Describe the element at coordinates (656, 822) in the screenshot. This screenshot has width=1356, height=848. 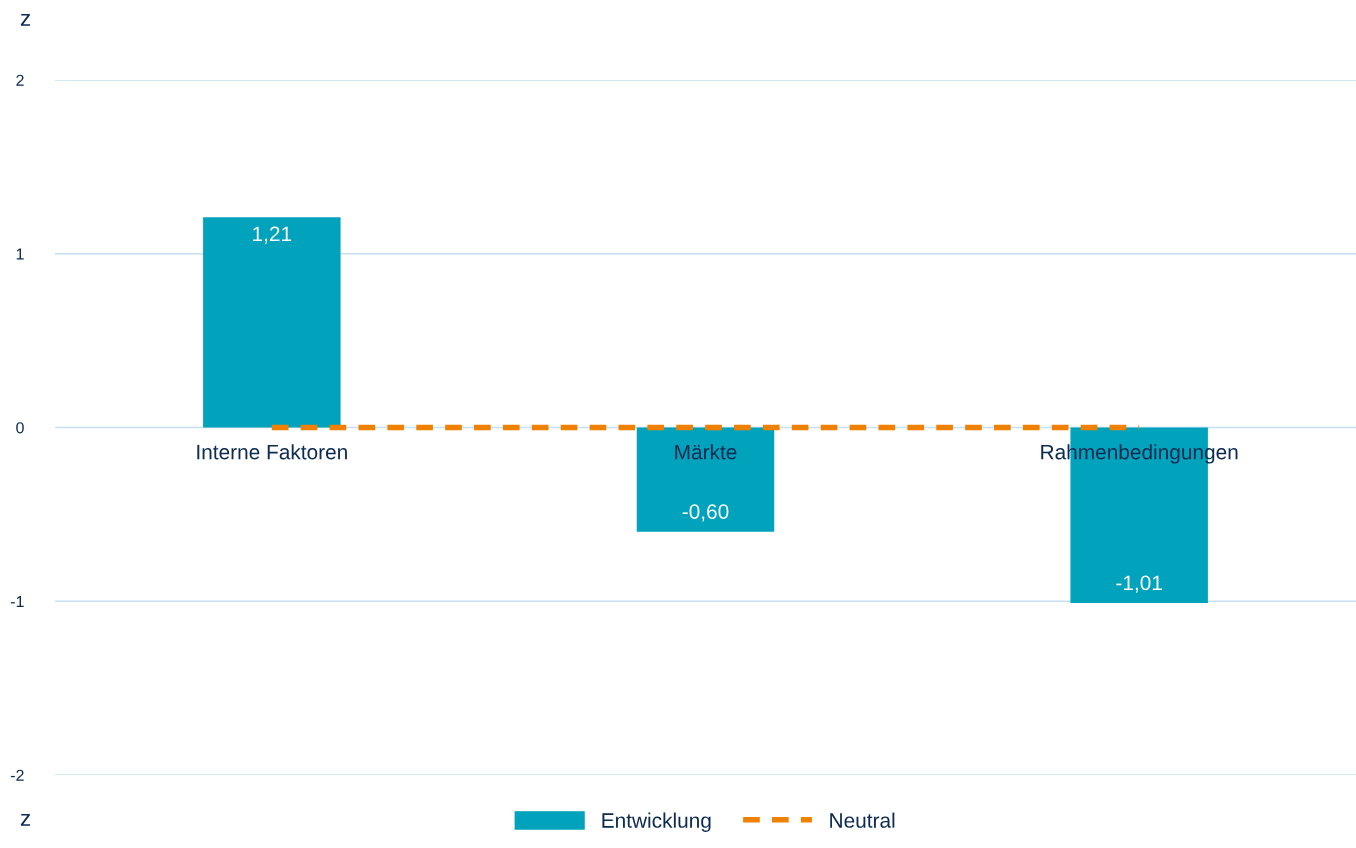
I see `legend-label: Entwicklung` at that location.